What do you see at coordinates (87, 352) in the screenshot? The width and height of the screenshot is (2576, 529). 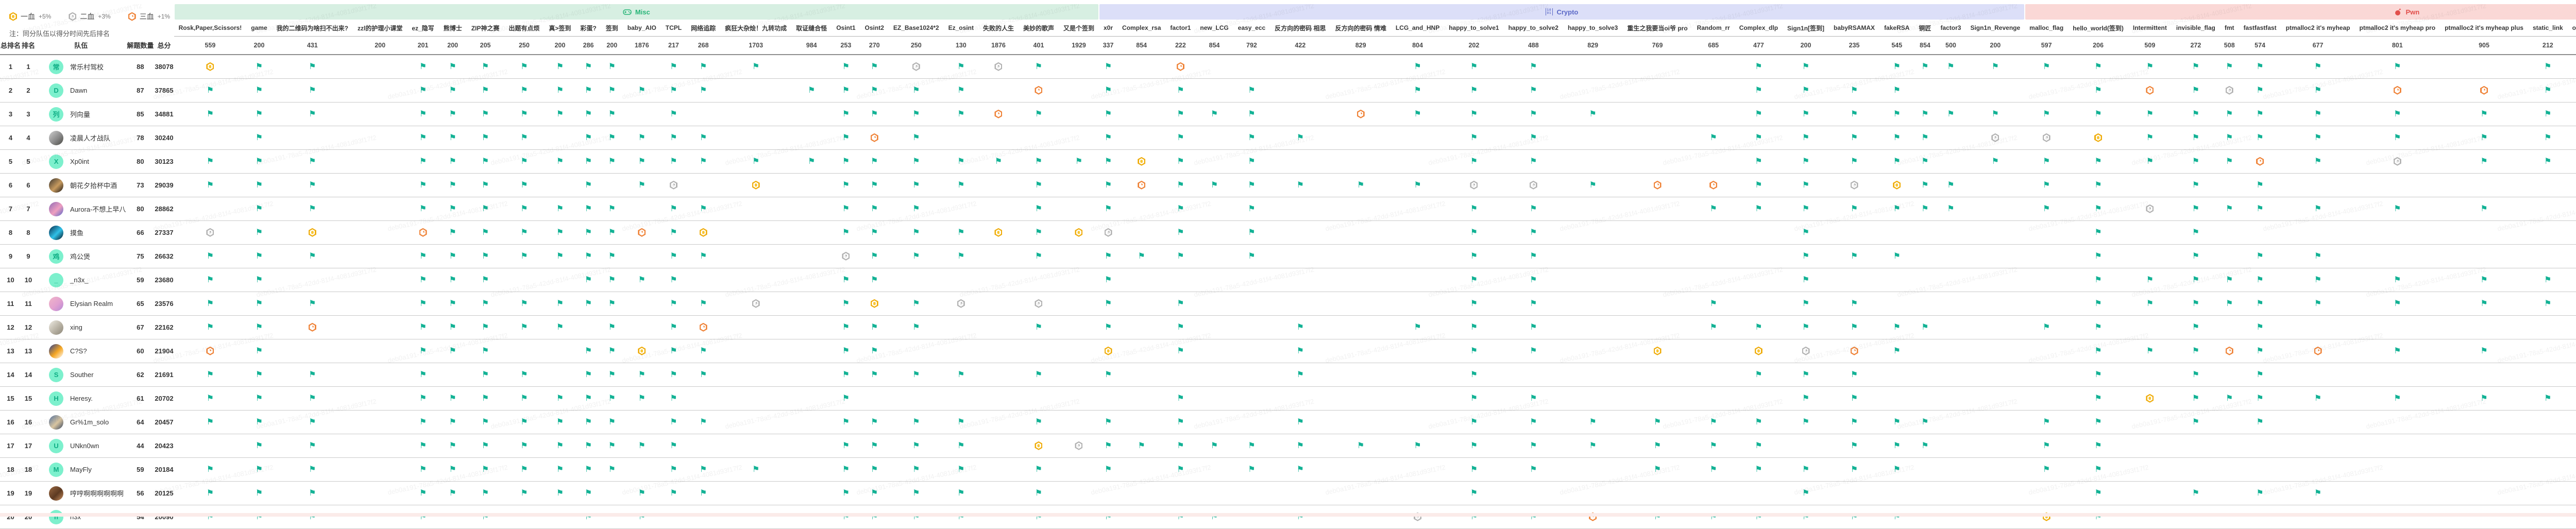 I see `team-link: C?S?` at bounding box center [87, 352].